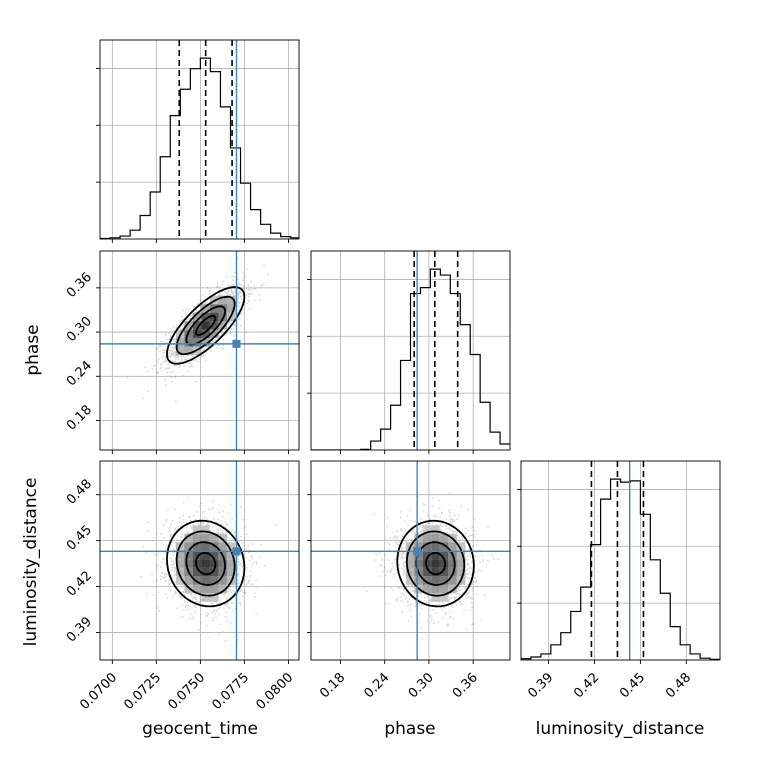 The image size is (760, 764). What do you see at coordinates (79, 584) in the screenshot?
I see `ytick-label-luminosity_distance: 0.42` at bounding box center [79, 584].